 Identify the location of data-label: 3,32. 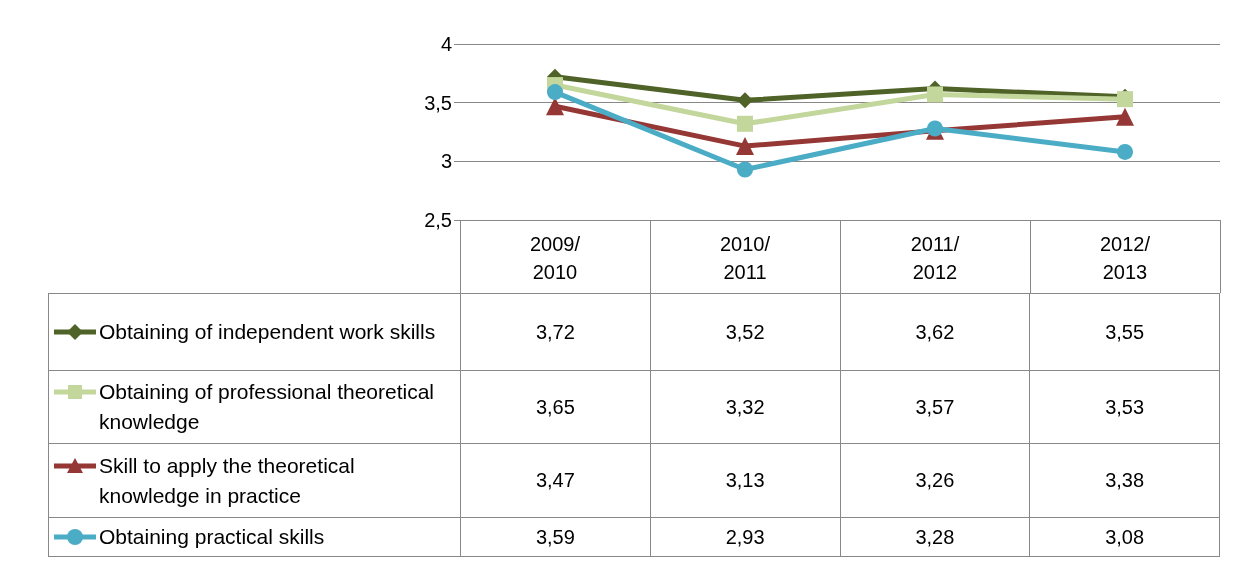
(745, 407).